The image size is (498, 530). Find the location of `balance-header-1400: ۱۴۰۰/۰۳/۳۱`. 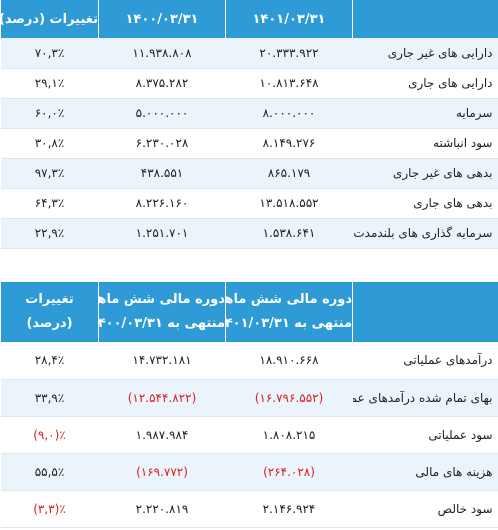

balance-header-1400: ۱۴۰۰/۰۳/۳۱ is located at coordinates (162, 19).